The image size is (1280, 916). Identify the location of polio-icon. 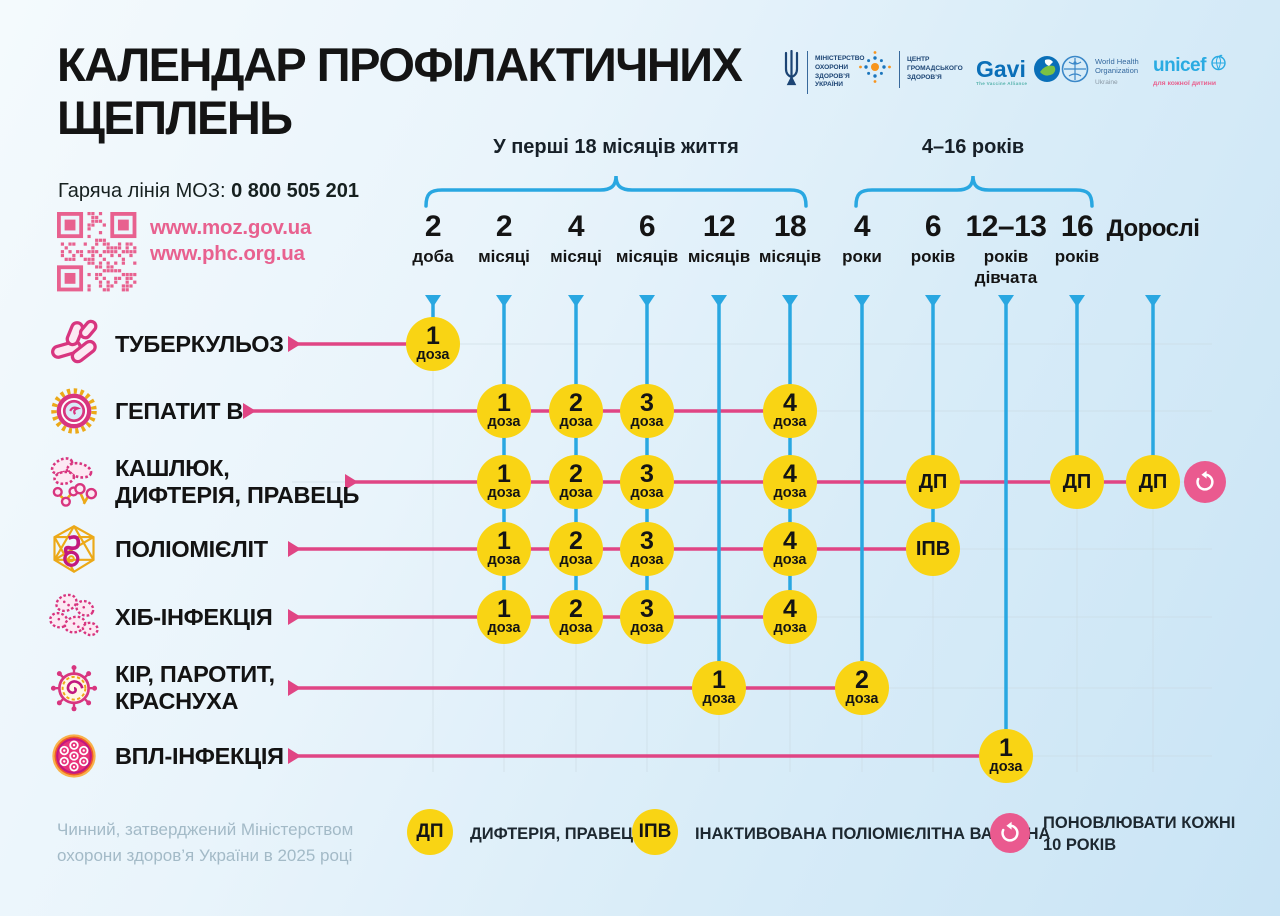
(74, 549).